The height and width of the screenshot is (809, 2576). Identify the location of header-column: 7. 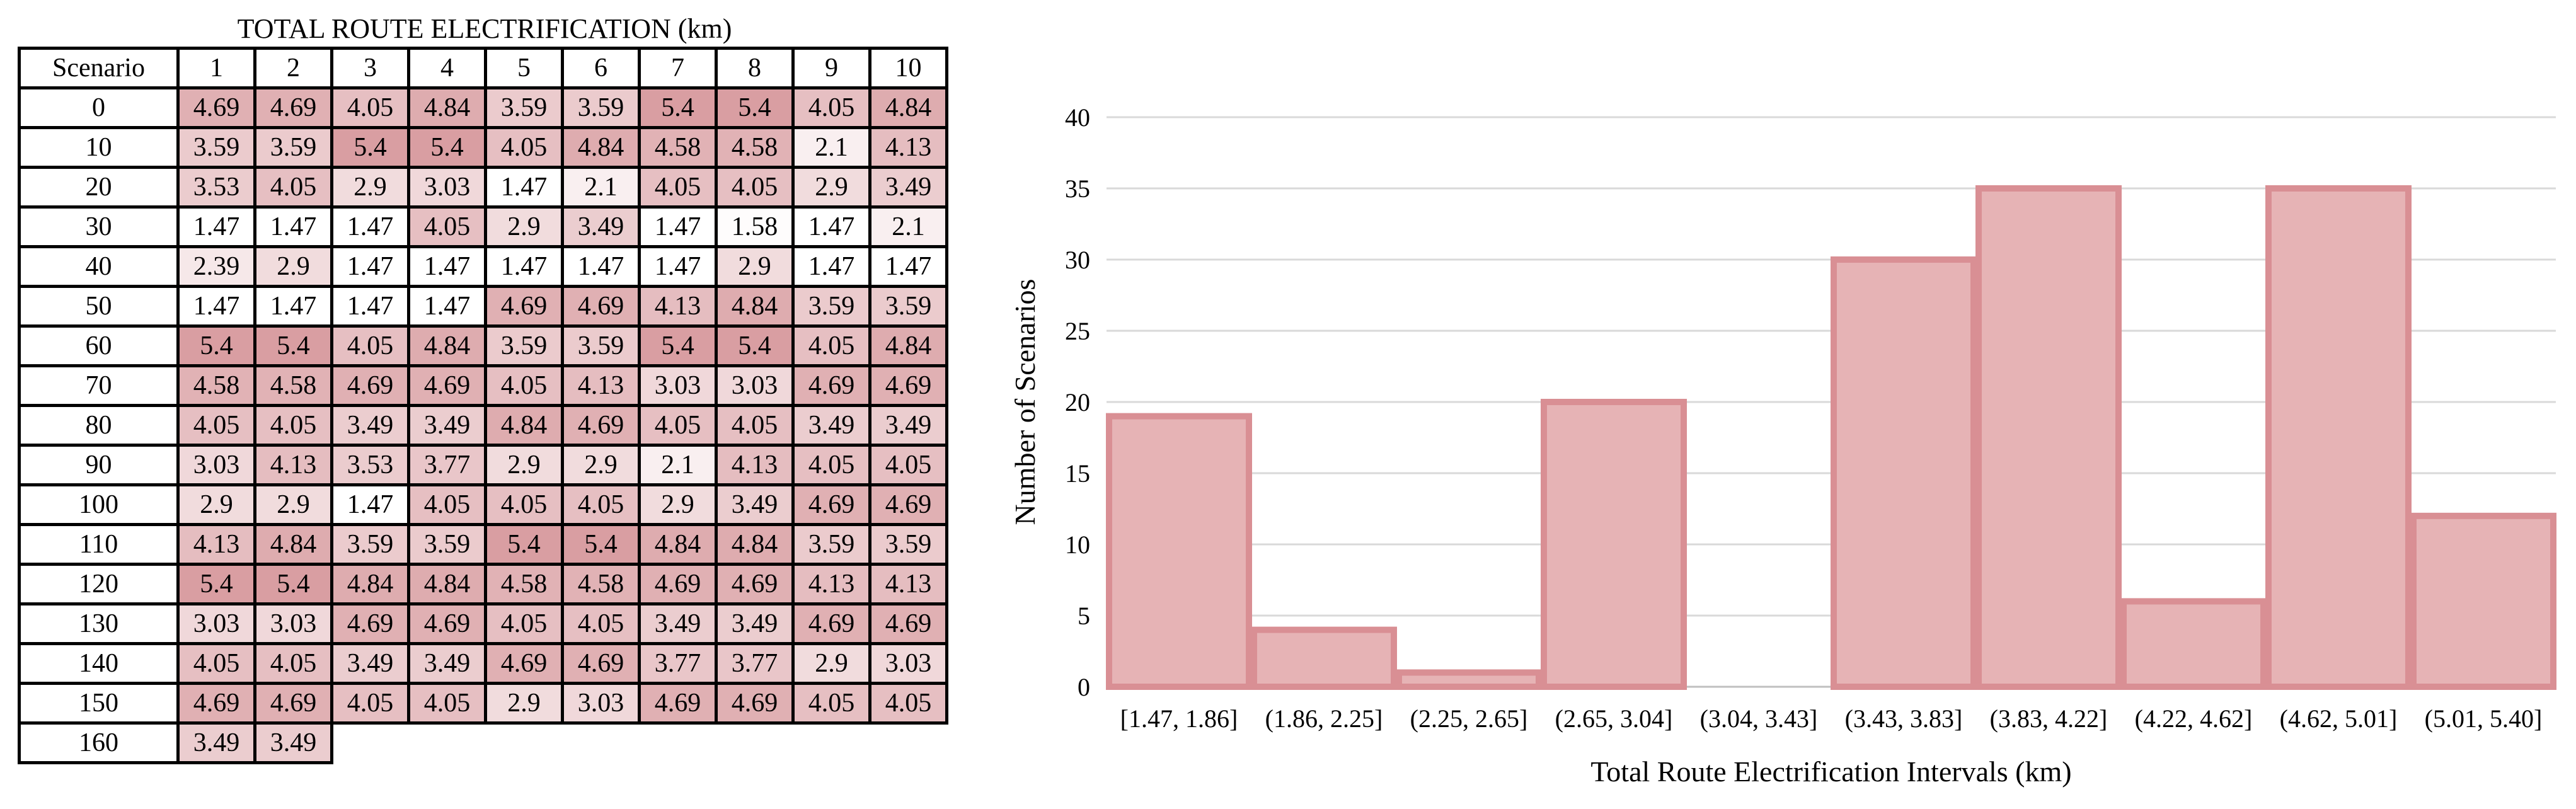
(678, 68).